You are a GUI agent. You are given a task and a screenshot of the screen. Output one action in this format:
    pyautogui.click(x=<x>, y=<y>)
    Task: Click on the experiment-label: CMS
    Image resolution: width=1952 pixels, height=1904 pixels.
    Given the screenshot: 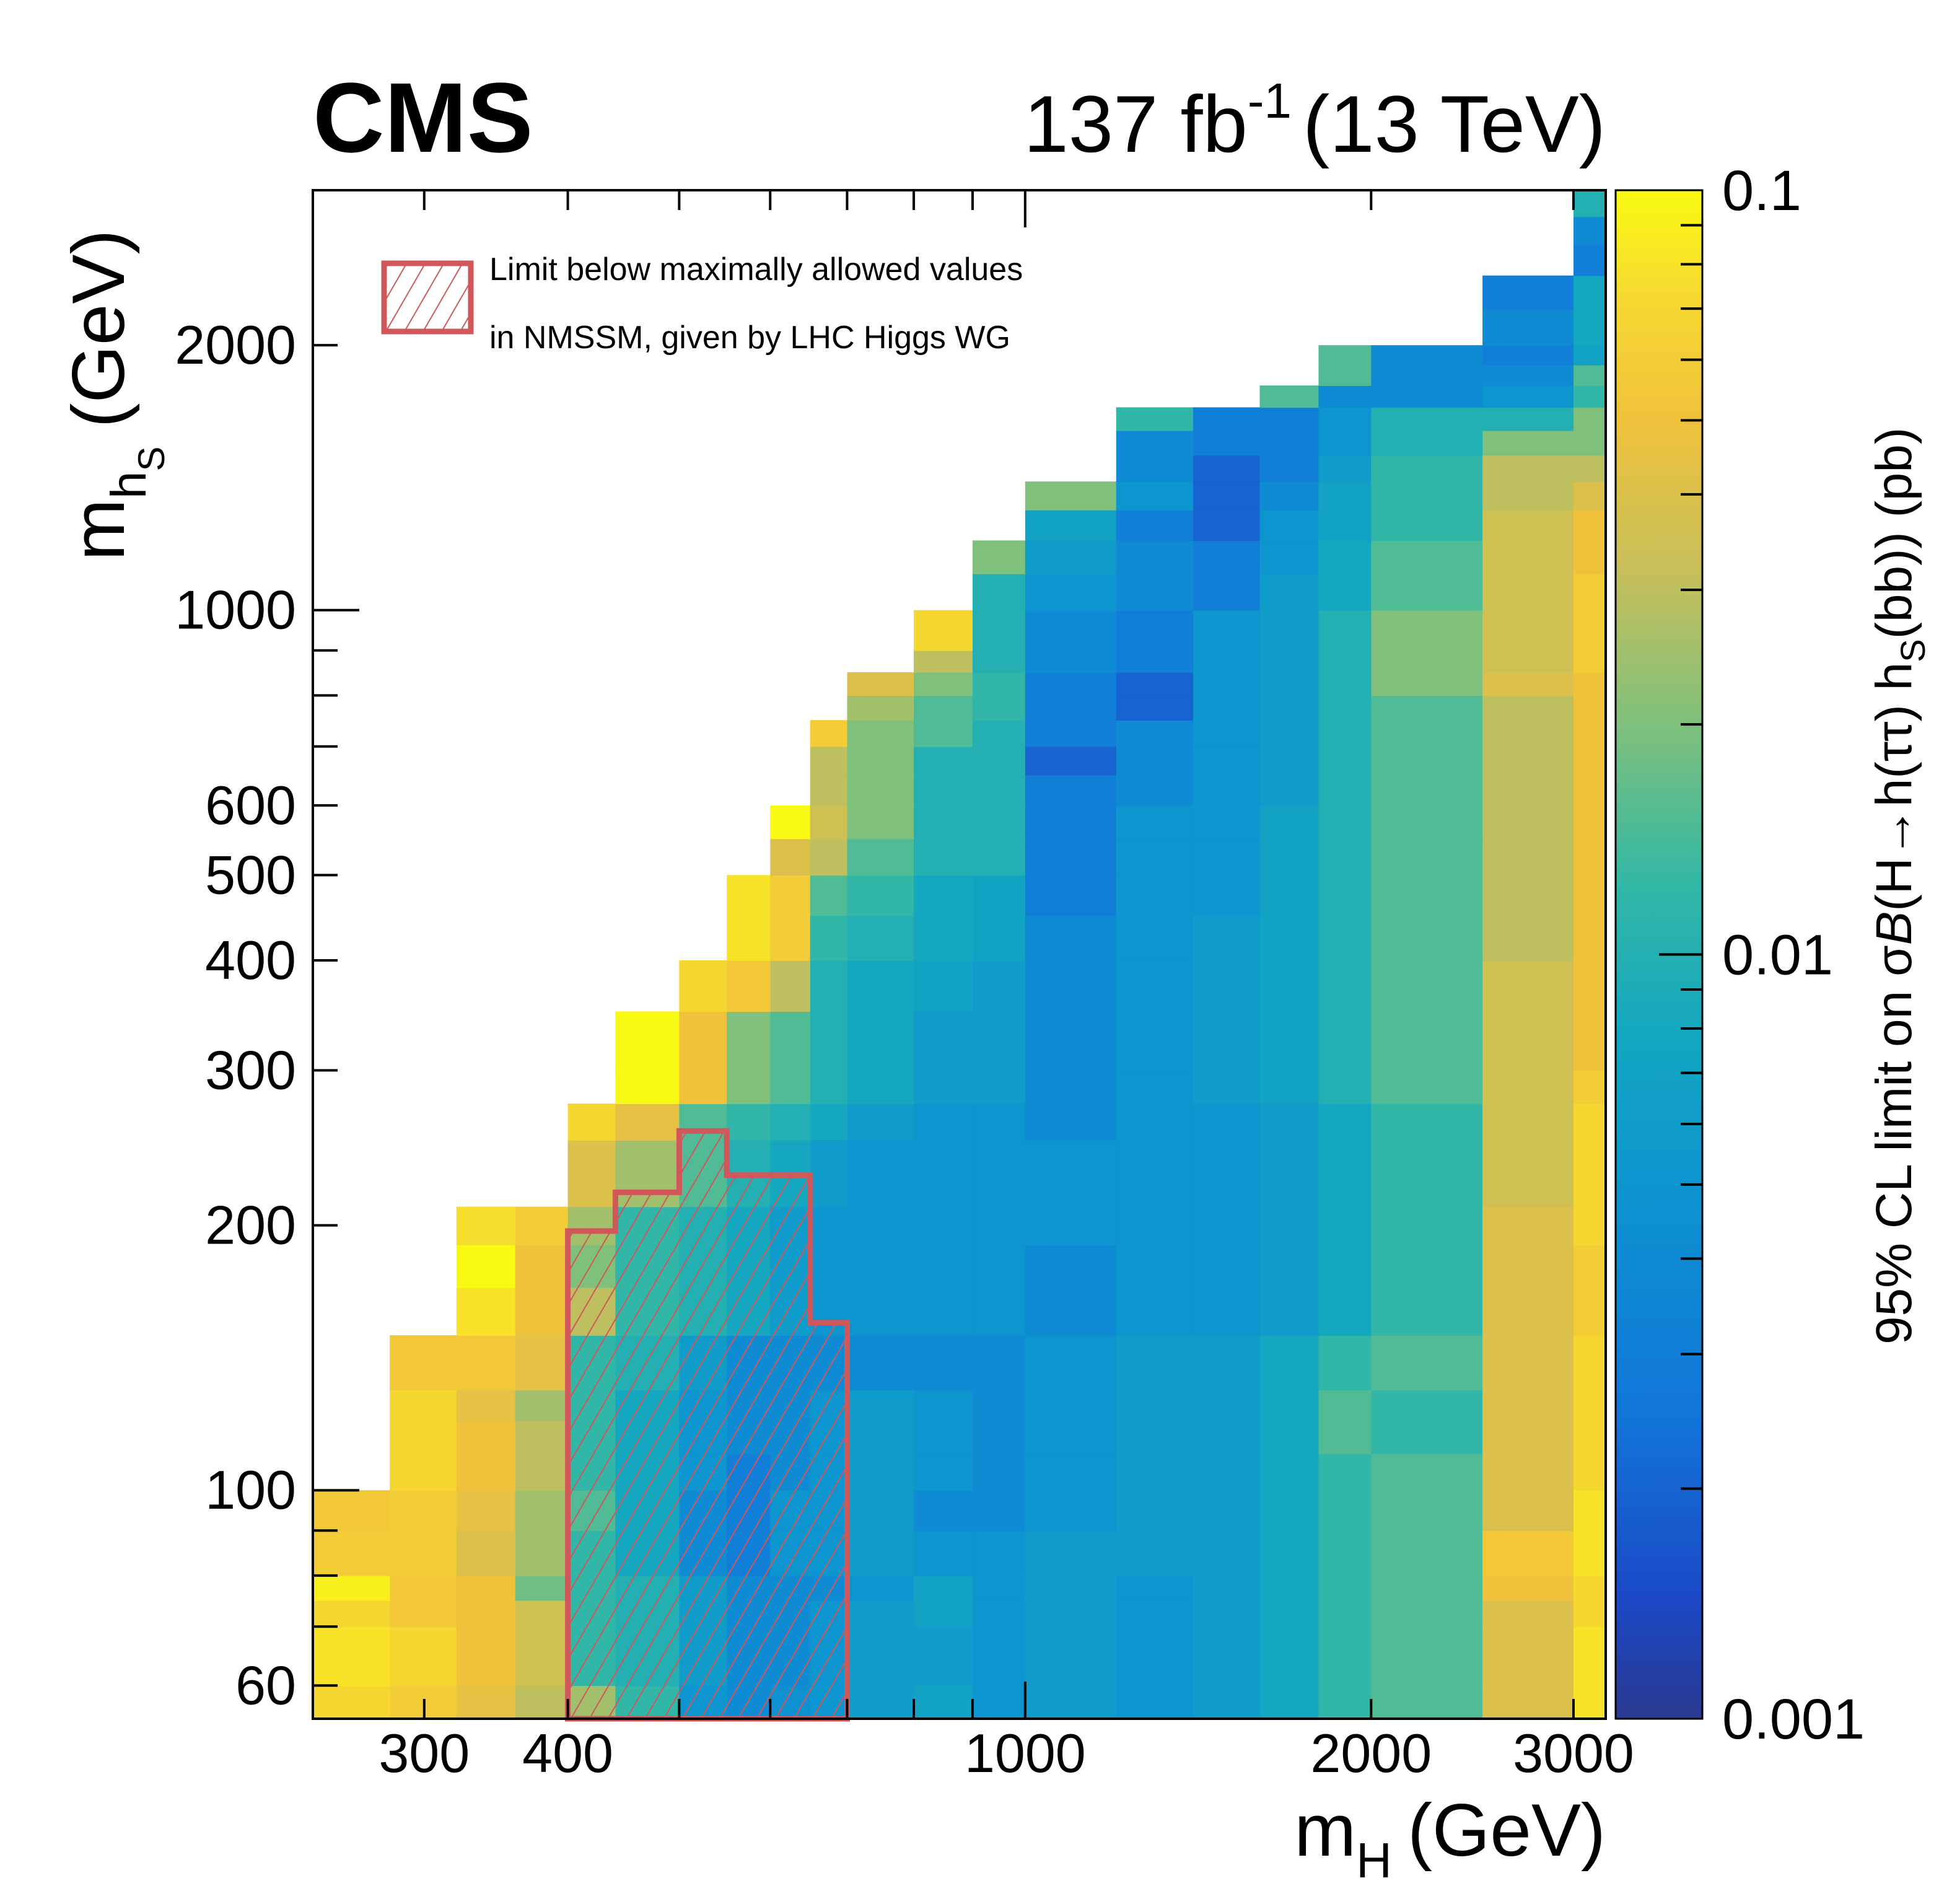 What is the action you would take?
    pyautogui.click(x=423, y=118)
    